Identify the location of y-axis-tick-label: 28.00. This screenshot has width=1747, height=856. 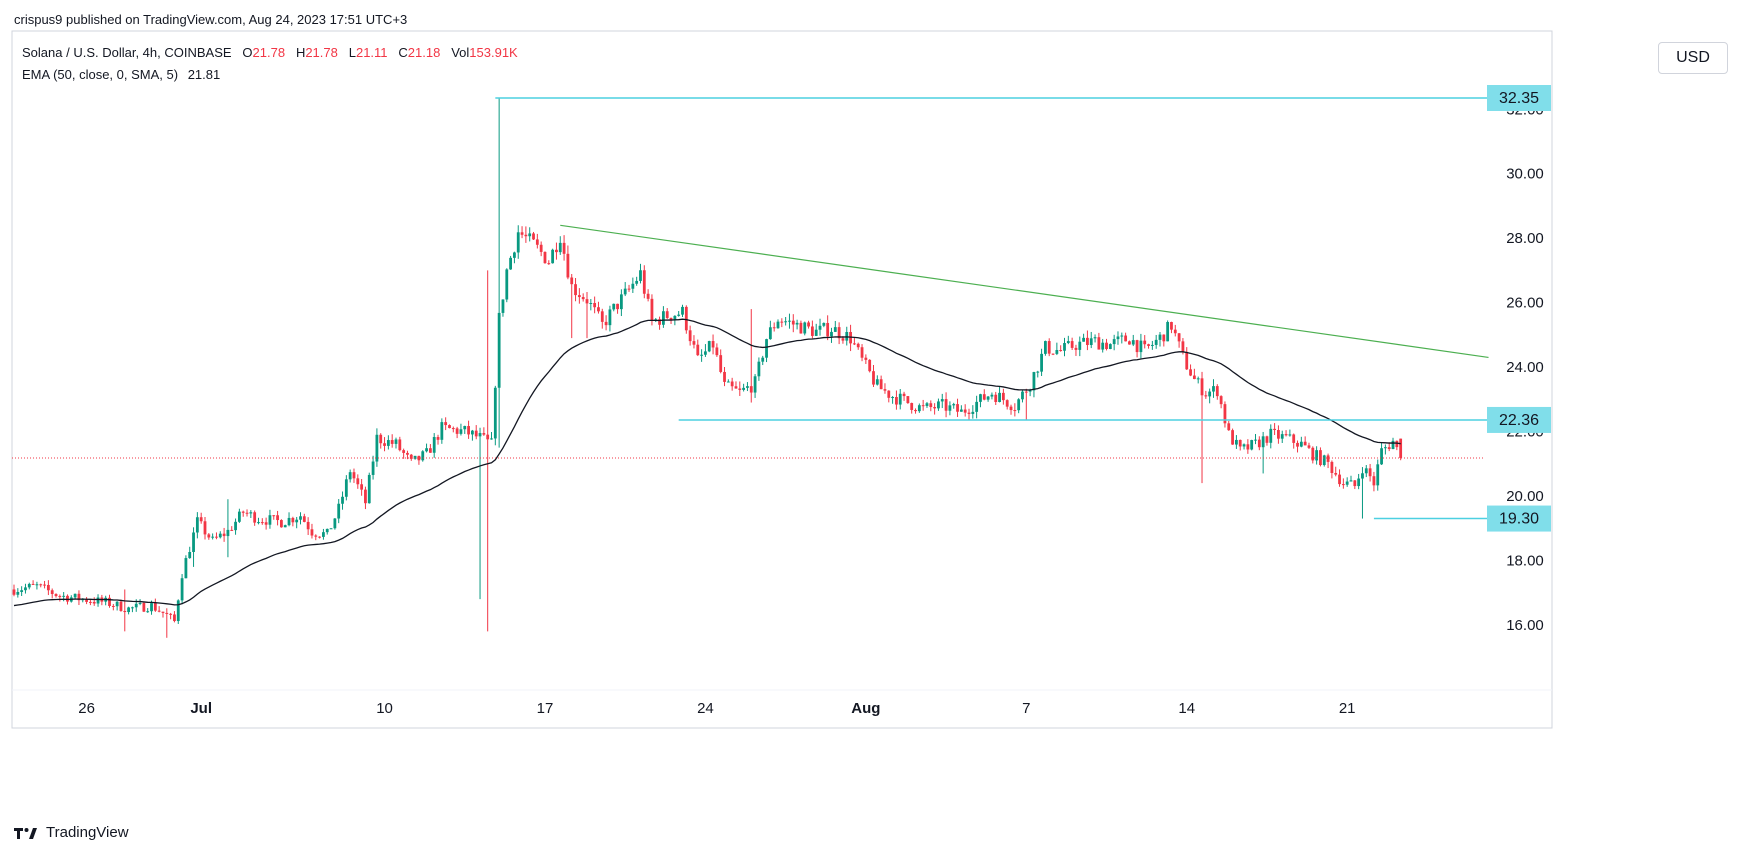
(1525, 238).